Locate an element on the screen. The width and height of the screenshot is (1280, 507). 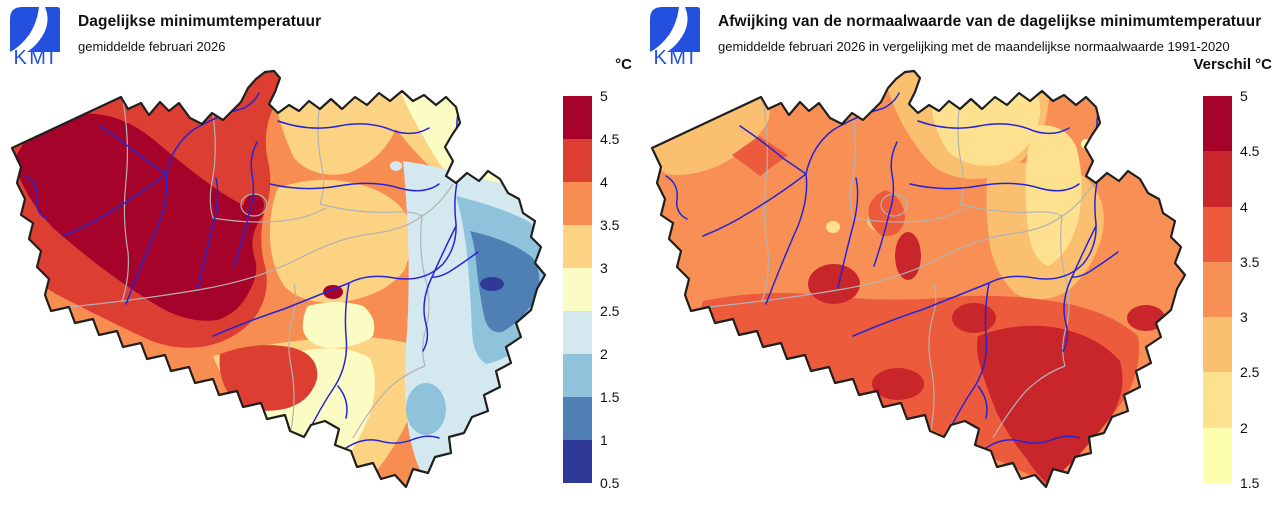
legend-unit-label: °C is located at coordinates (623, 64).